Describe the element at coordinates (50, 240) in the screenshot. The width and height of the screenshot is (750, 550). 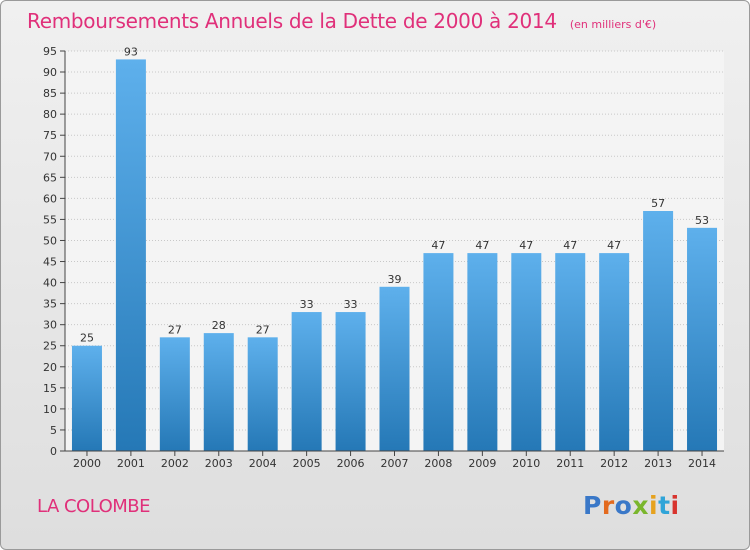
I see `y-tick-label: 50` at that location.